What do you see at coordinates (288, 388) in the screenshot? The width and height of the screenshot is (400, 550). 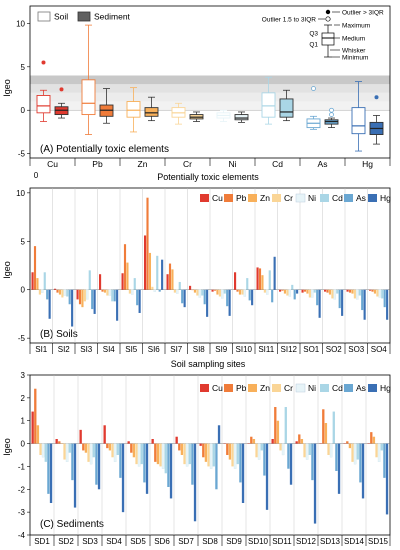 I see `chart-c-legend-label: Cr` at bounding box center [288, 388].